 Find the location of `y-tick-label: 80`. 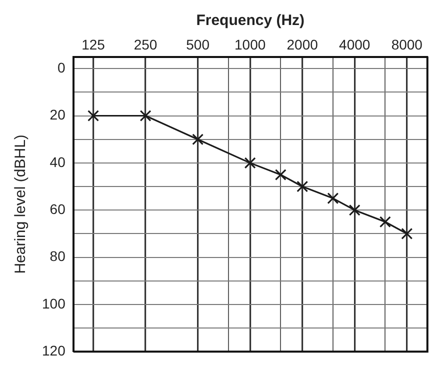

y-tick-label: 80 is located at coordinates (58, 256).